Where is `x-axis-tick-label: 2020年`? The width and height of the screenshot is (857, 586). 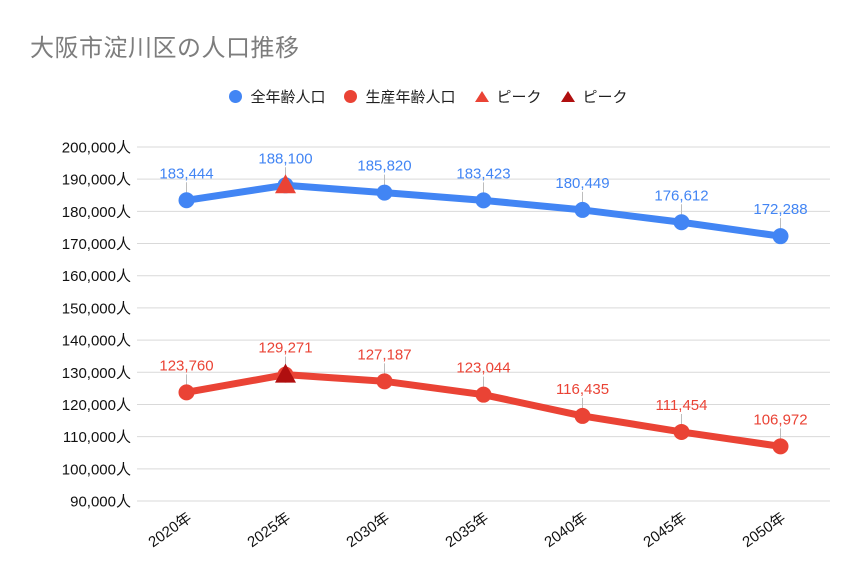 x-axis-tick-label: 2020年 is located at coordinates (169, 530).